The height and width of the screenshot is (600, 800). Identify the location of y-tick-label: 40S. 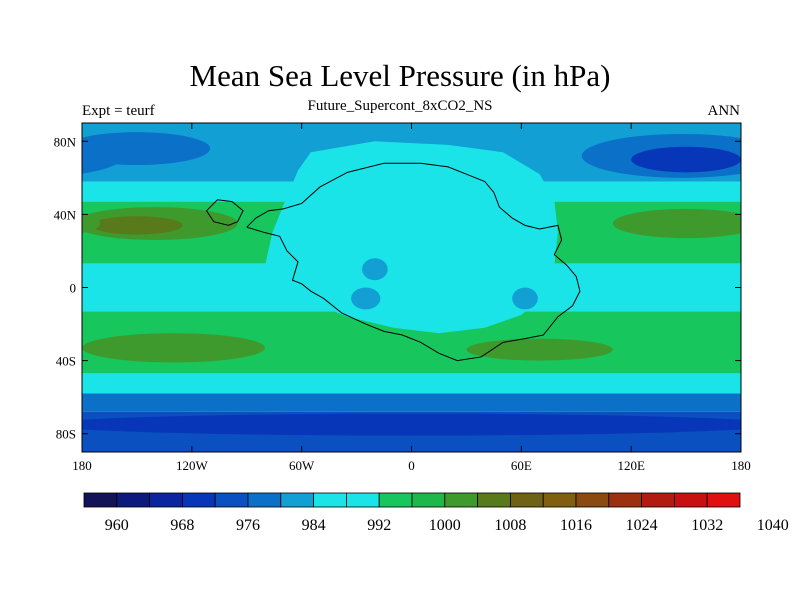
(66, 361).